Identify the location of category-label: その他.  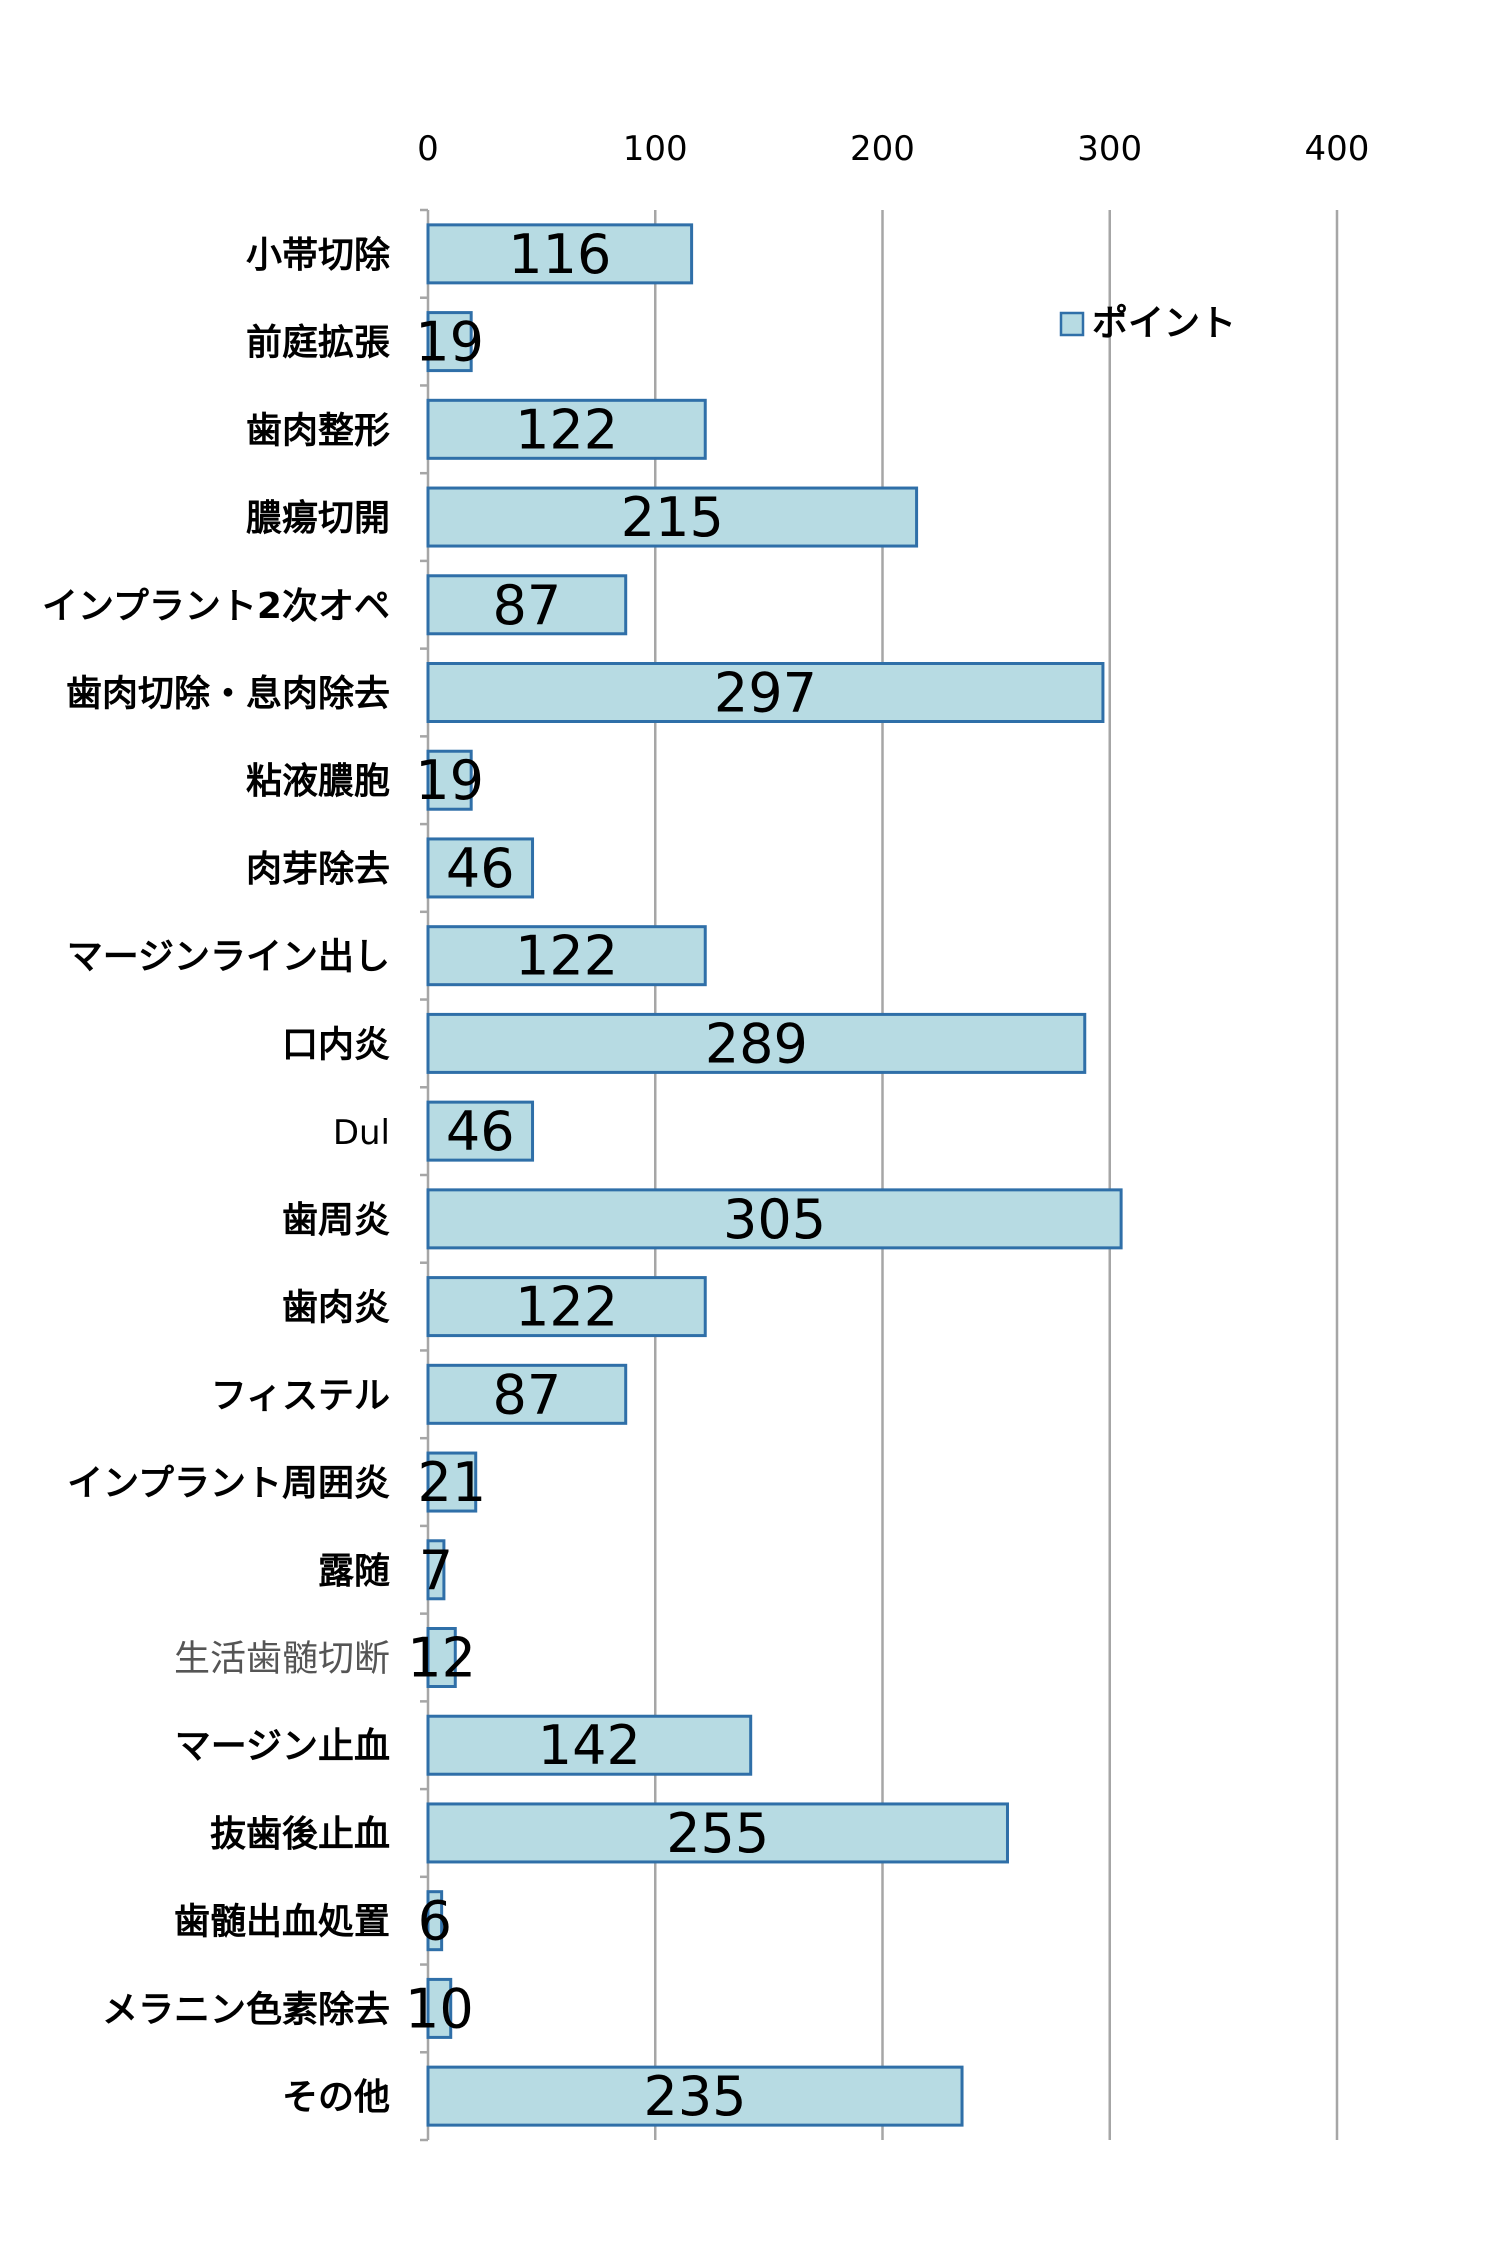
(336, 2097).